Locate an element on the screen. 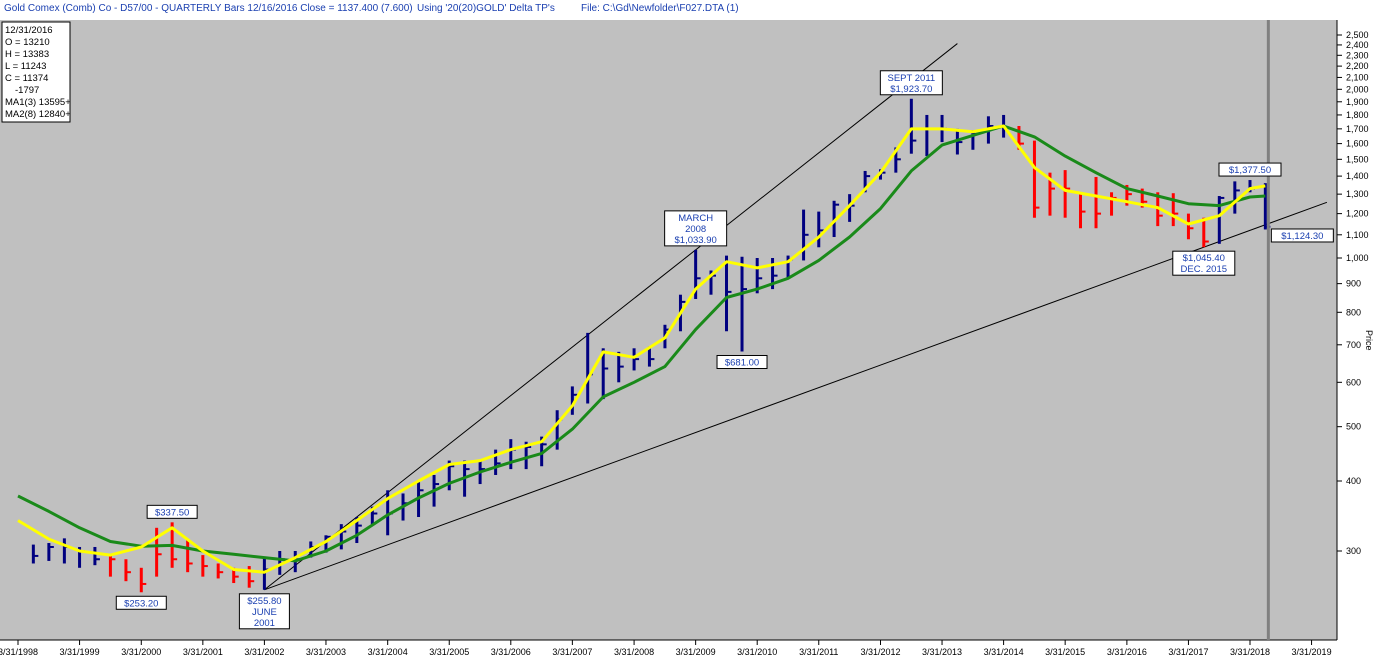  date-tick-label: 3/31/2002 is located at coordinates (264, 652).